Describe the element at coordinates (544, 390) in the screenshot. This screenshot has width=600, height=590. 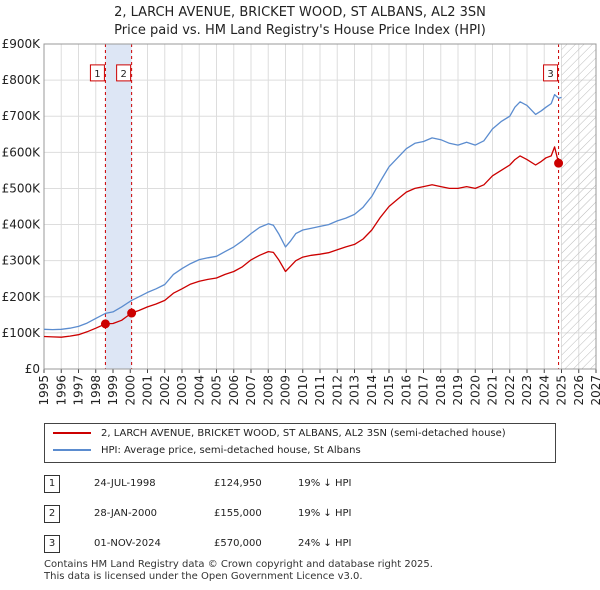
I see `x-tick-label: 2024` at that location.